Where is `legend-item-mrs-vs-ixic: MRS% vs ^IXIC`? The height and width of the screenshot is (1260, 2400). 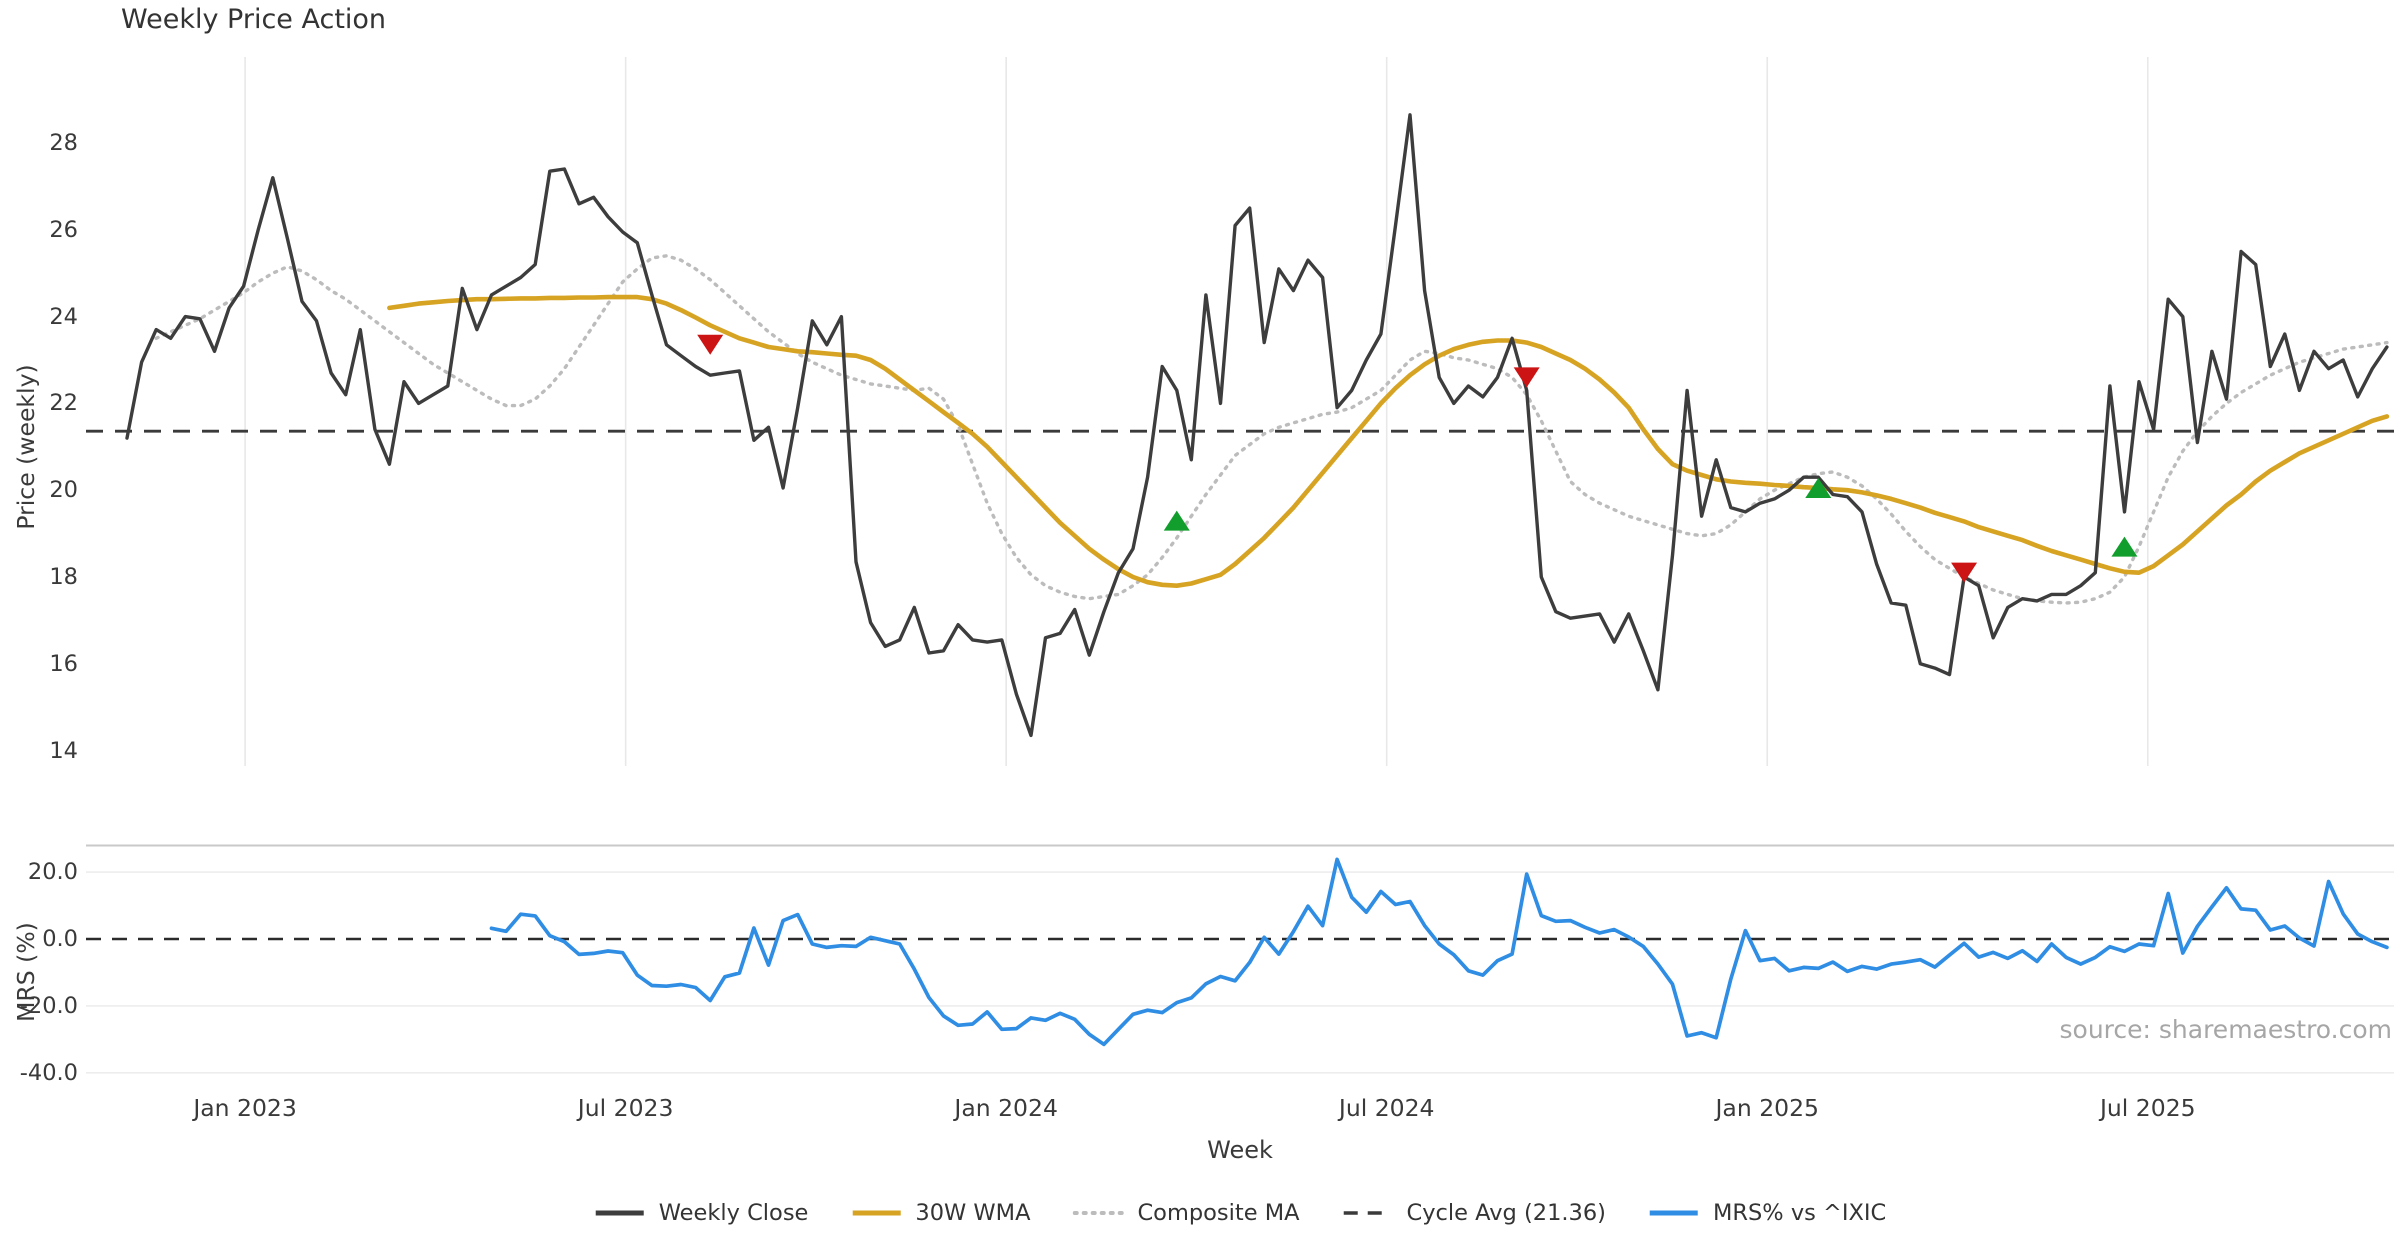
legend-item-mrs-vs-ixic: MRS% vs ^IXIC is located at coordinates (1767, 1213).